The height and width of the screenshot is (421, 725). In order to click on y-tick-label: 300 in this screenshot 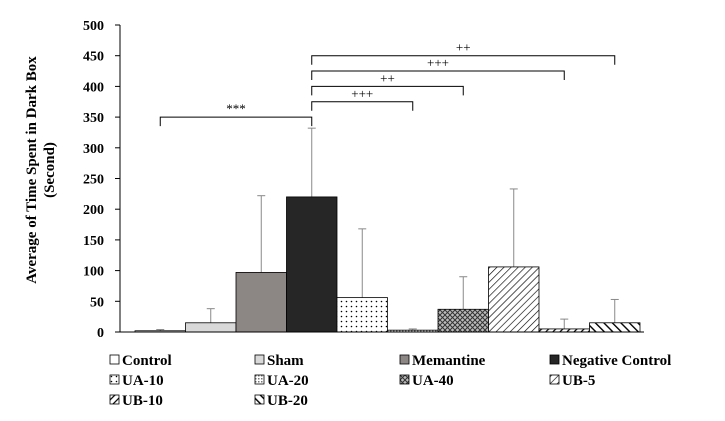, I will do `click(93, 149)`.